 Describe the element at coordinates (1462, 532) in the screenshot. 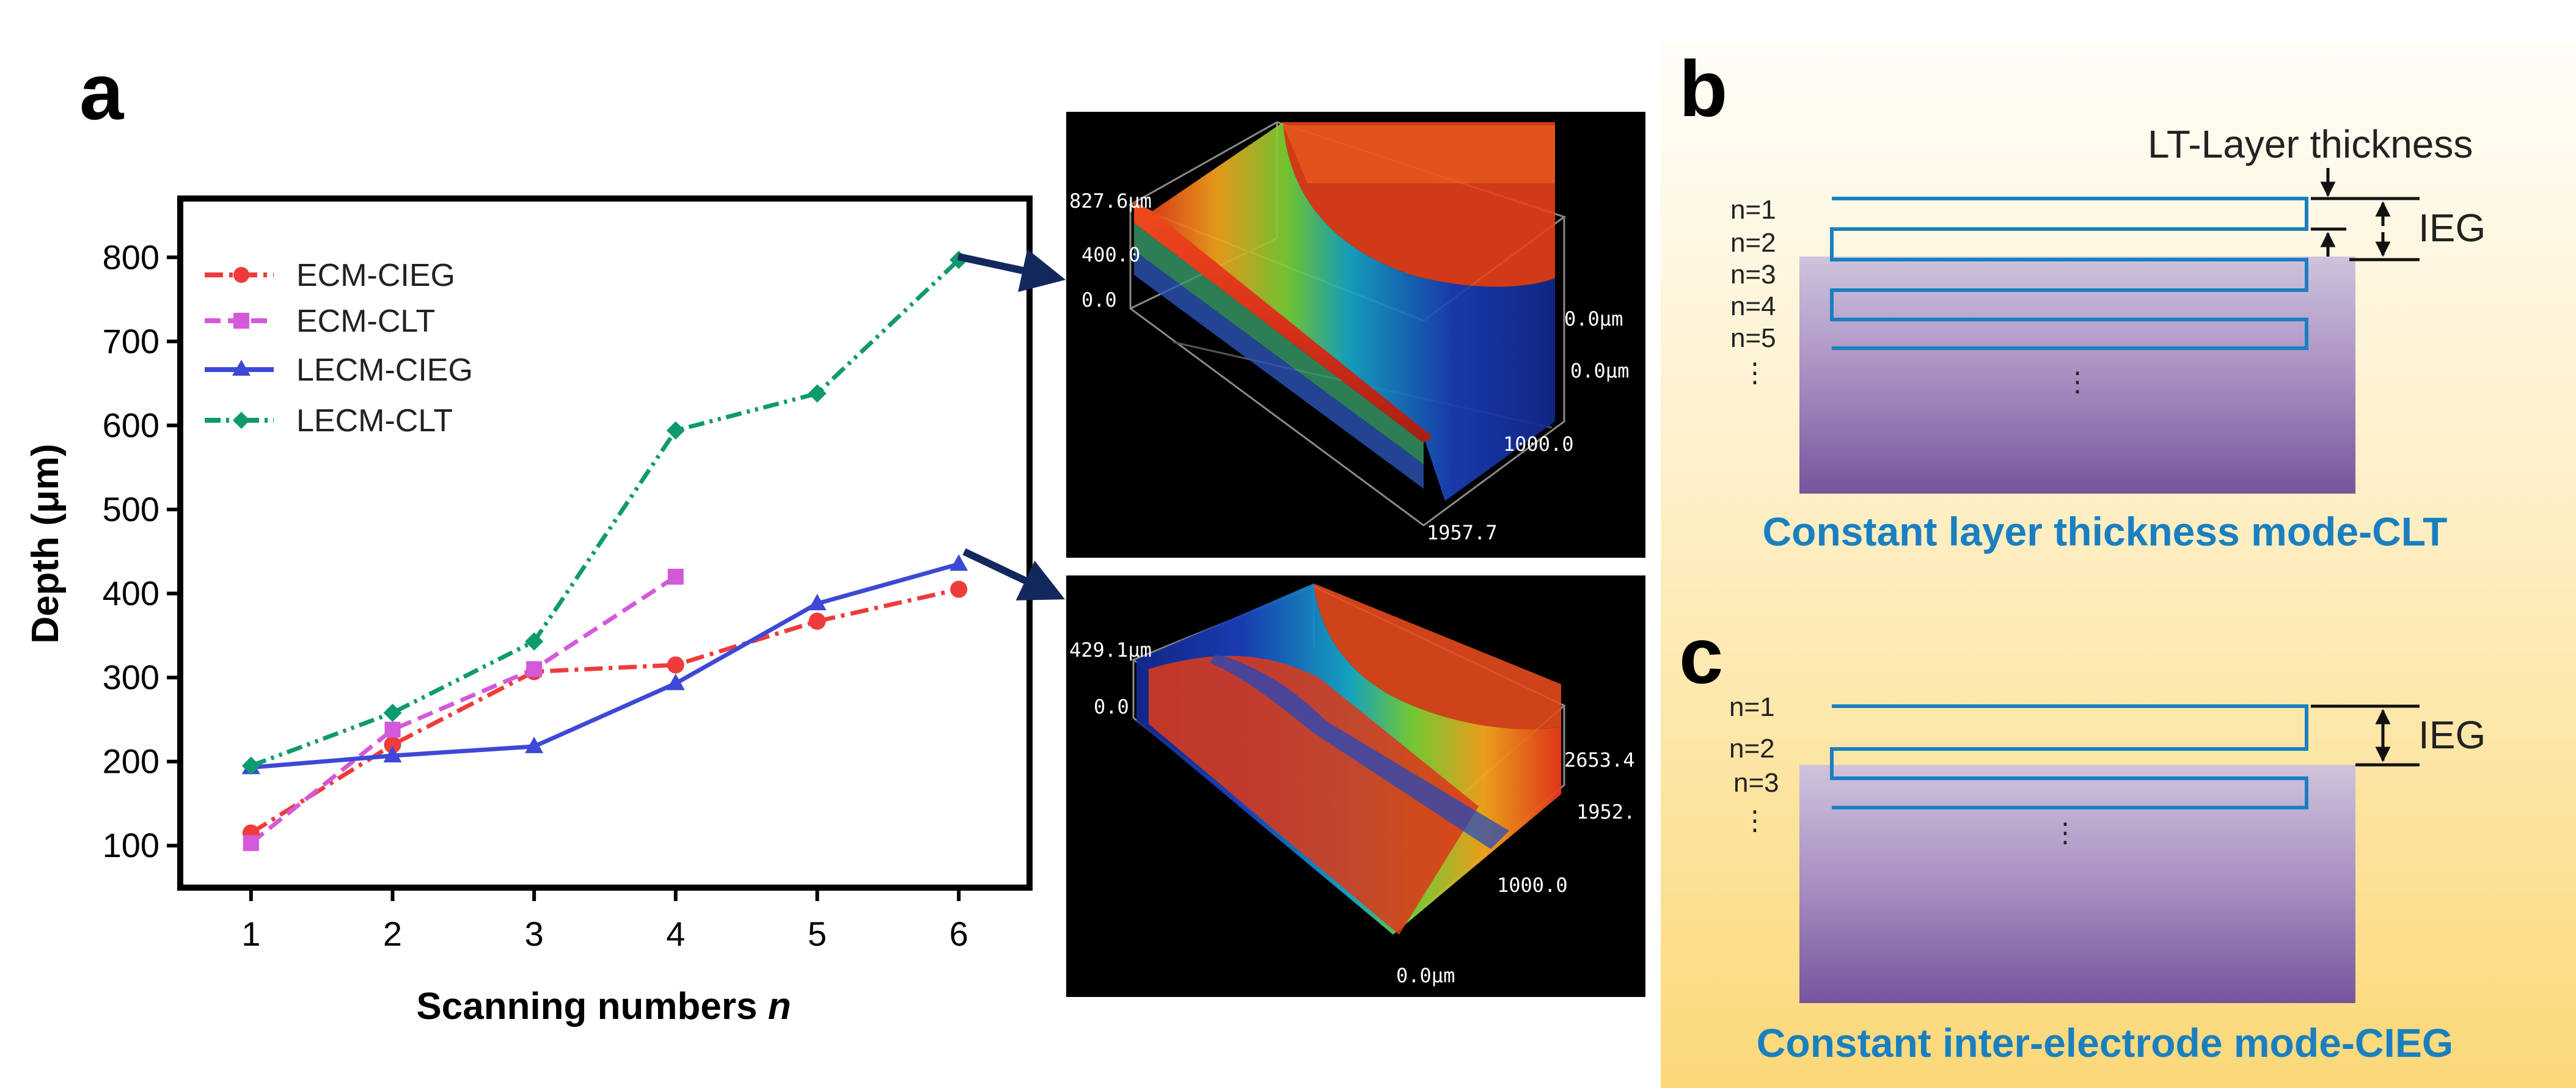

I see `profile-top-axislabel-4: 1957.7` at that location.